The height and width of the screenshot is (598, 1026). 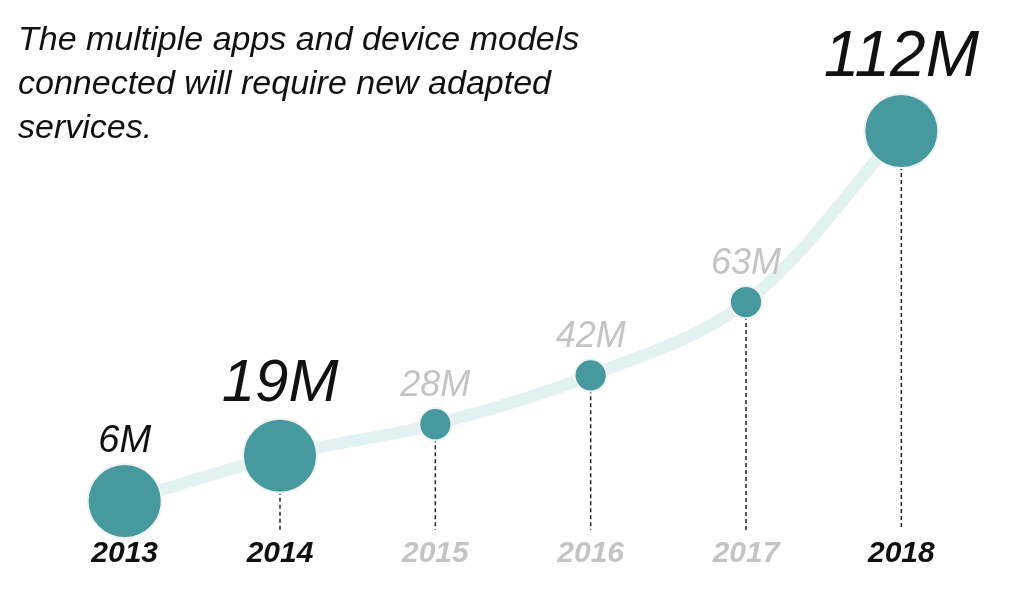 I want to click on x-tick-label: 2017, so click(x=746, y=552).